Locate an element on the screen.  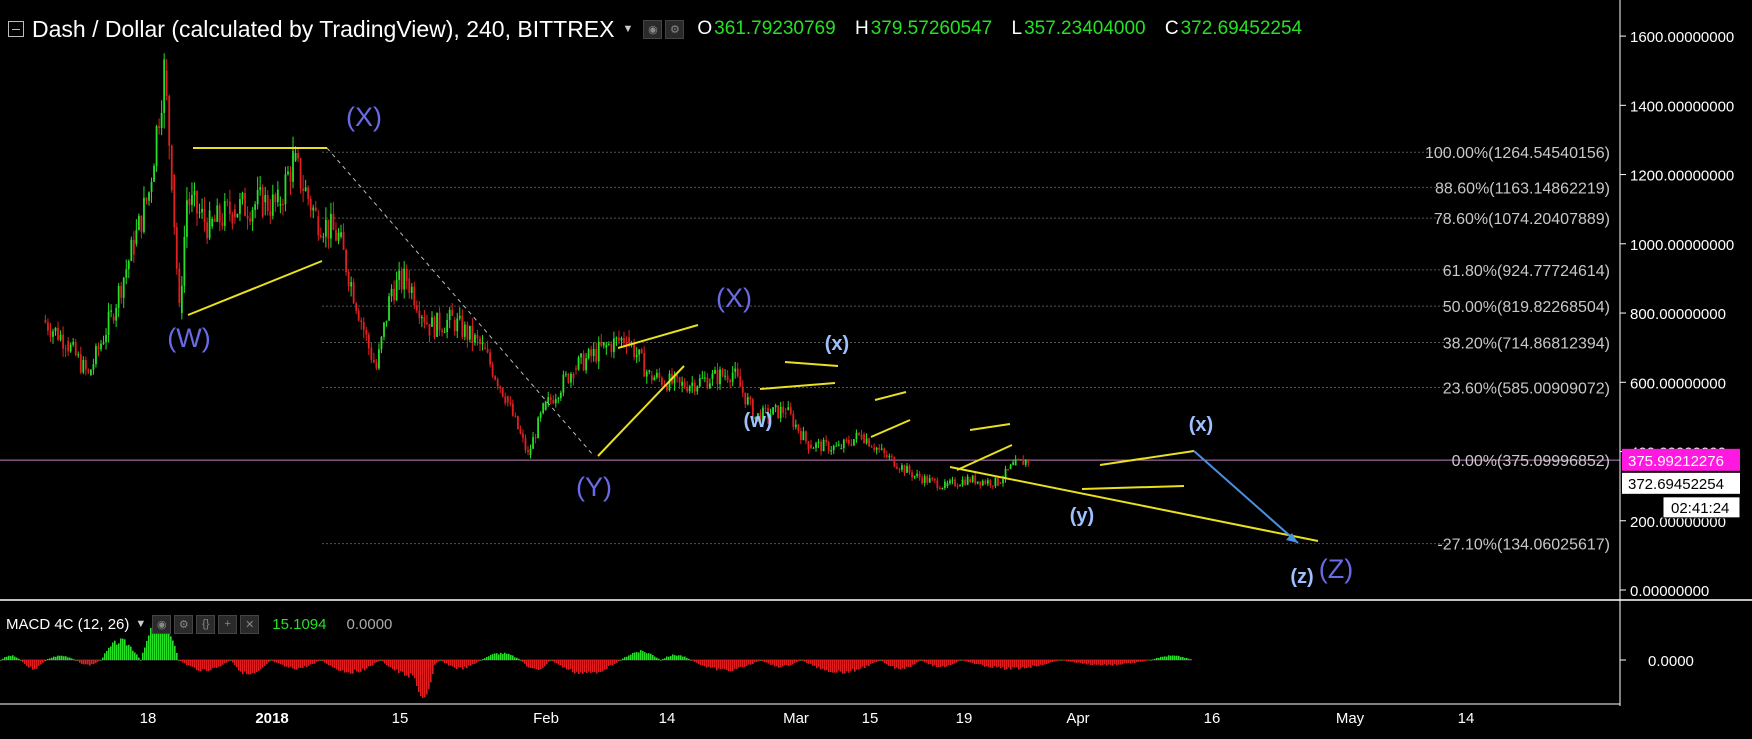
time-tick-label: 15 is located at coordinates (870, 718).